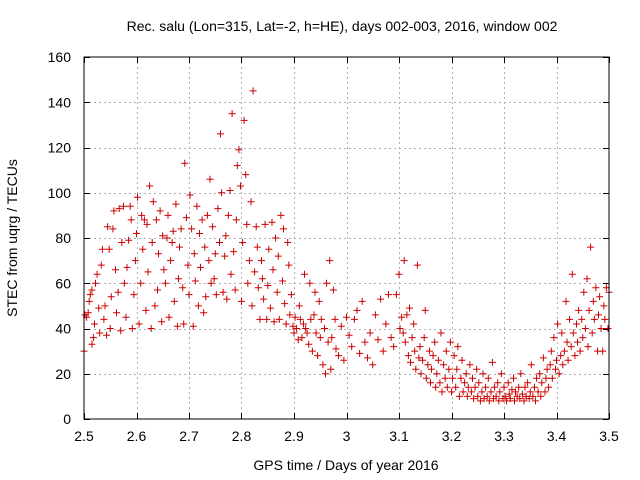 This screenshot has width=640, height=480. What do you see at coordinates (63, 329) in the screenshot?
I see `y-tick-label: 40` at bounding box center [63, 329].